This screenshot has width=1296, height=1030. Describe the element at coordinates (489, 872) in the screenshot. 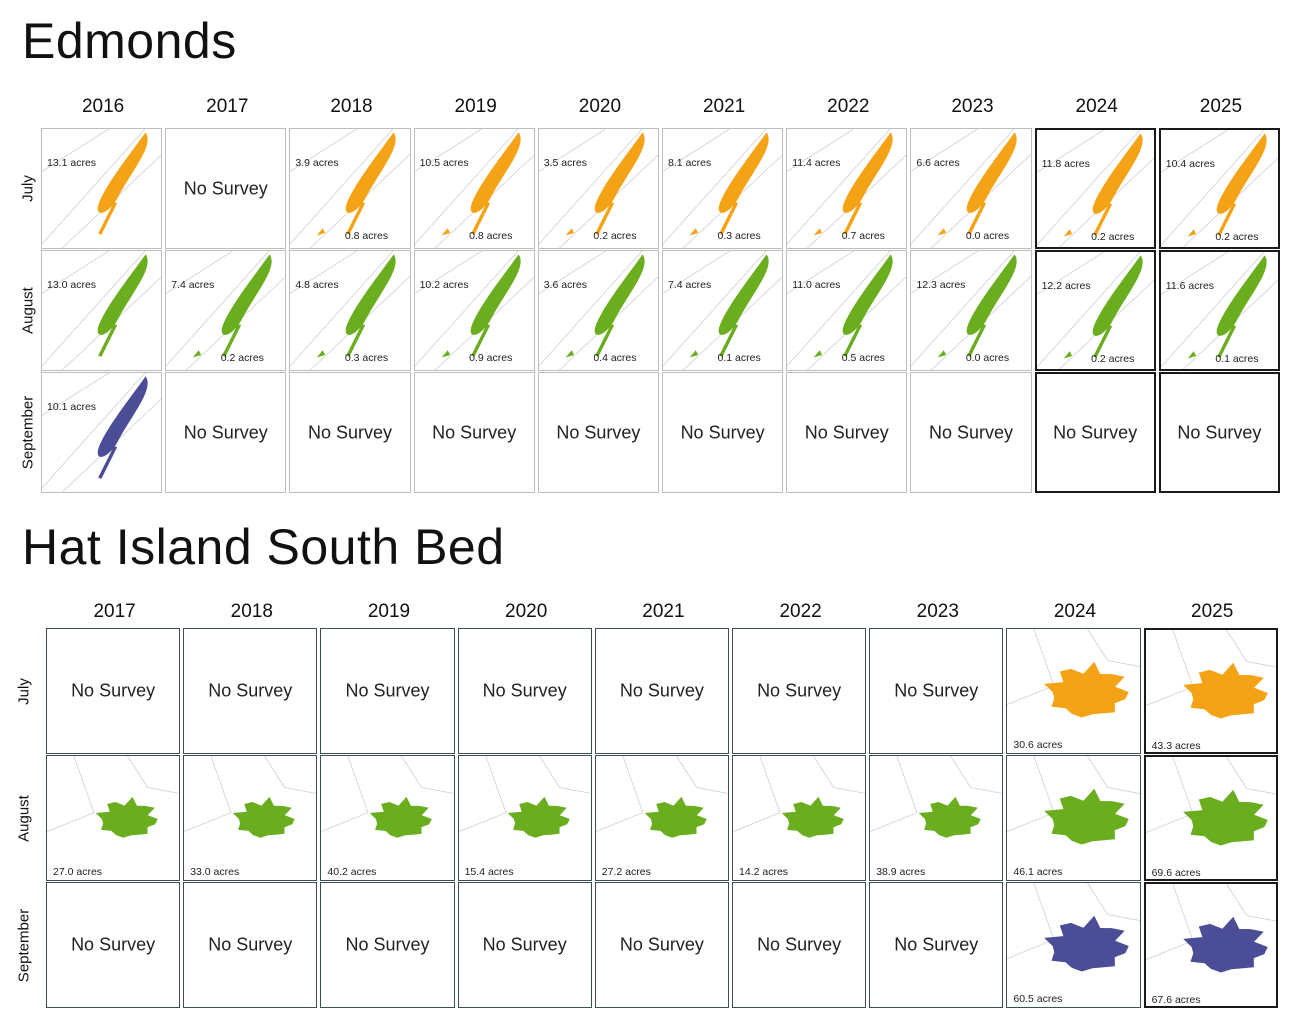

I see `acres-label-main: 15.4 acres` at that location.